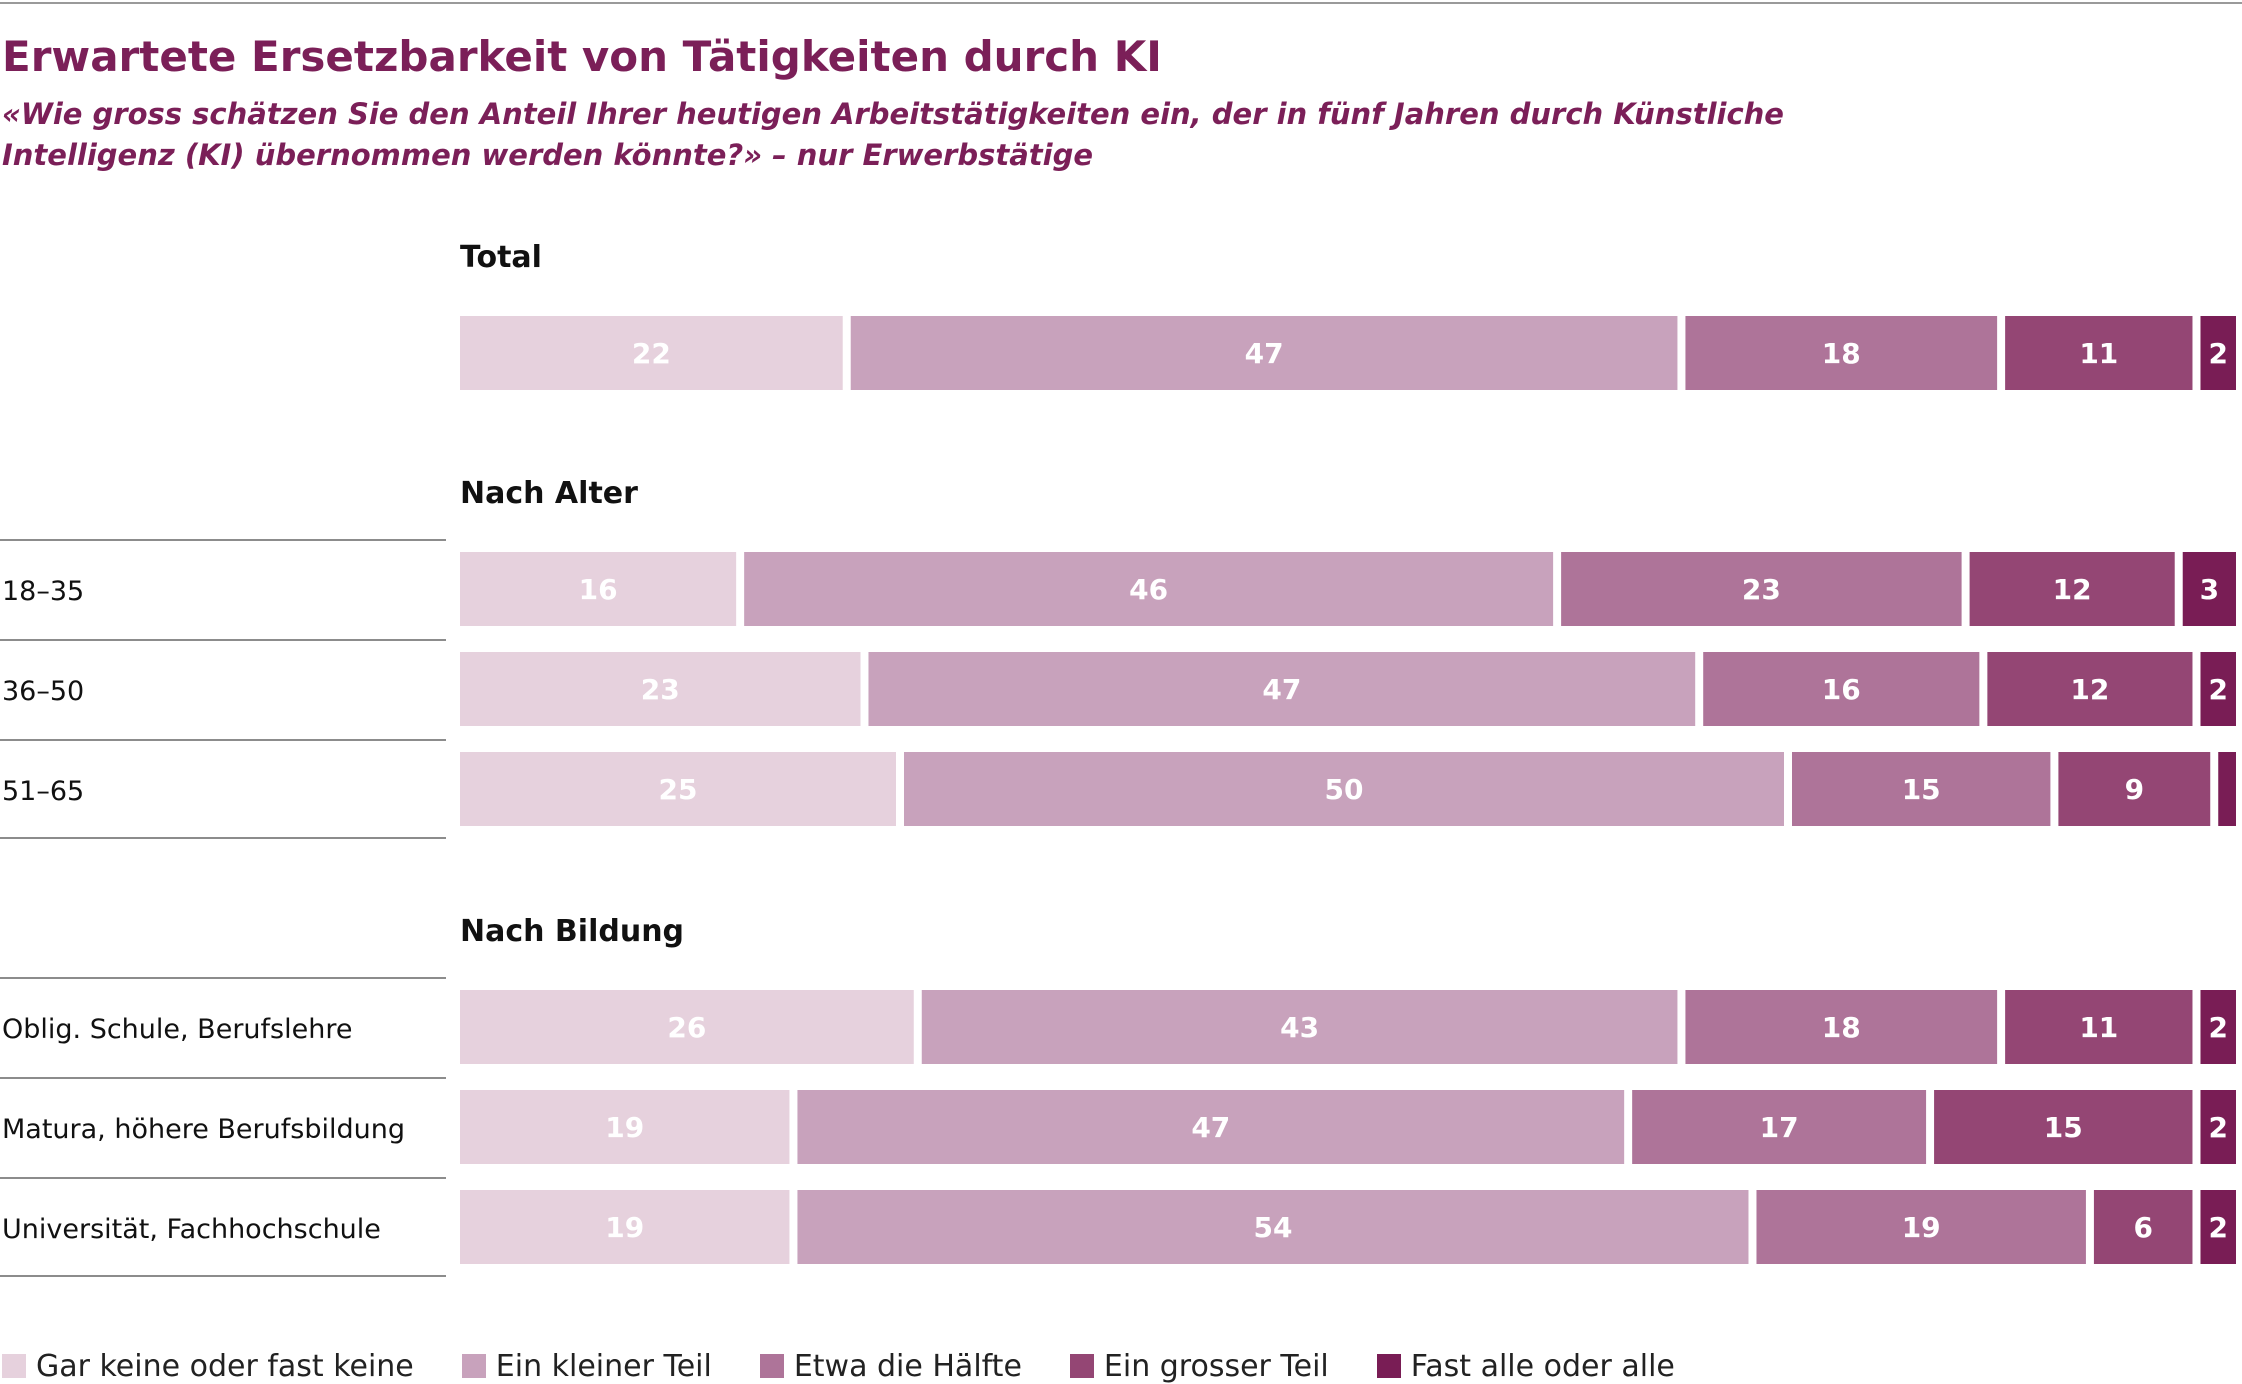  Describe the element at coordinates (43, 691) in the screenshot. I see `row-label: 36–50` at that location.